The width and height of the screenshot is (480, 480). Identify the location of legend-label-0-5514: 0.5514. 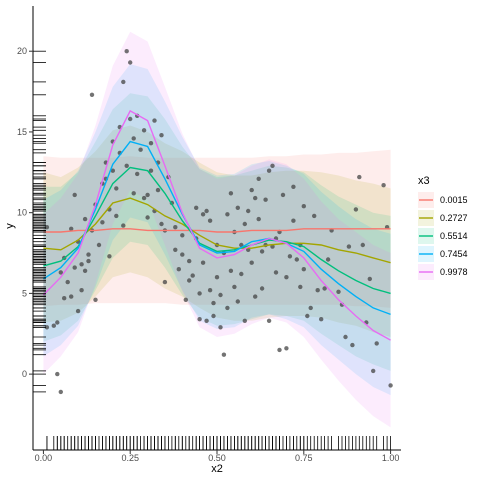
(454, 236).